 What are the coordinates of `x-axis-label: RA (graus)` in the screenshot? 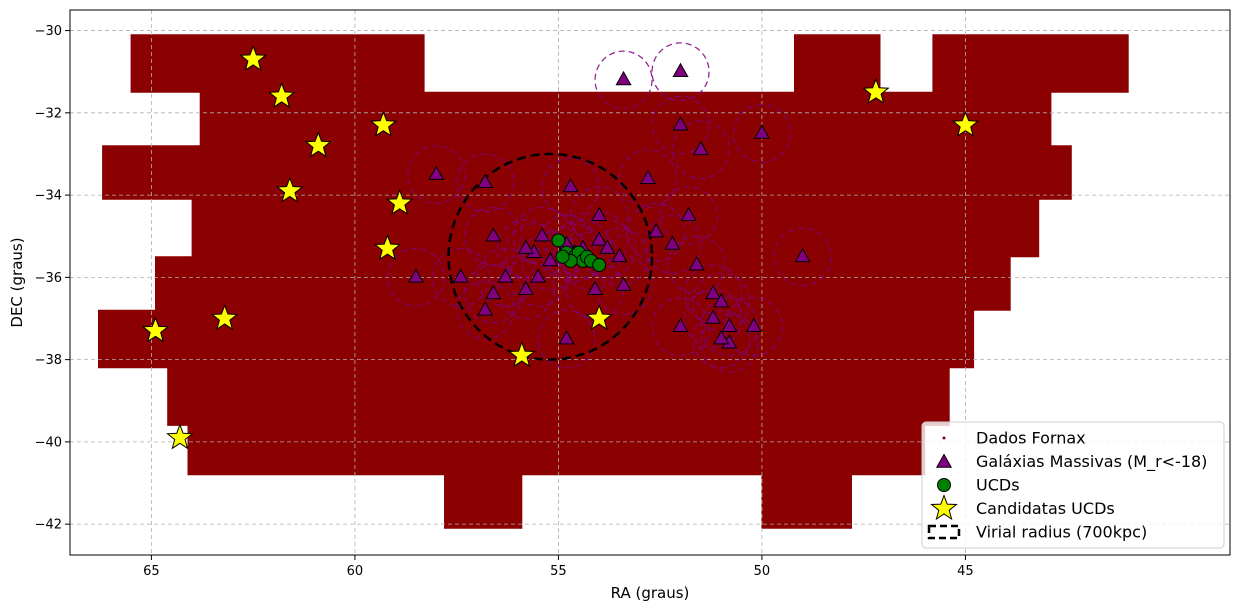 It's located at (650, 593).